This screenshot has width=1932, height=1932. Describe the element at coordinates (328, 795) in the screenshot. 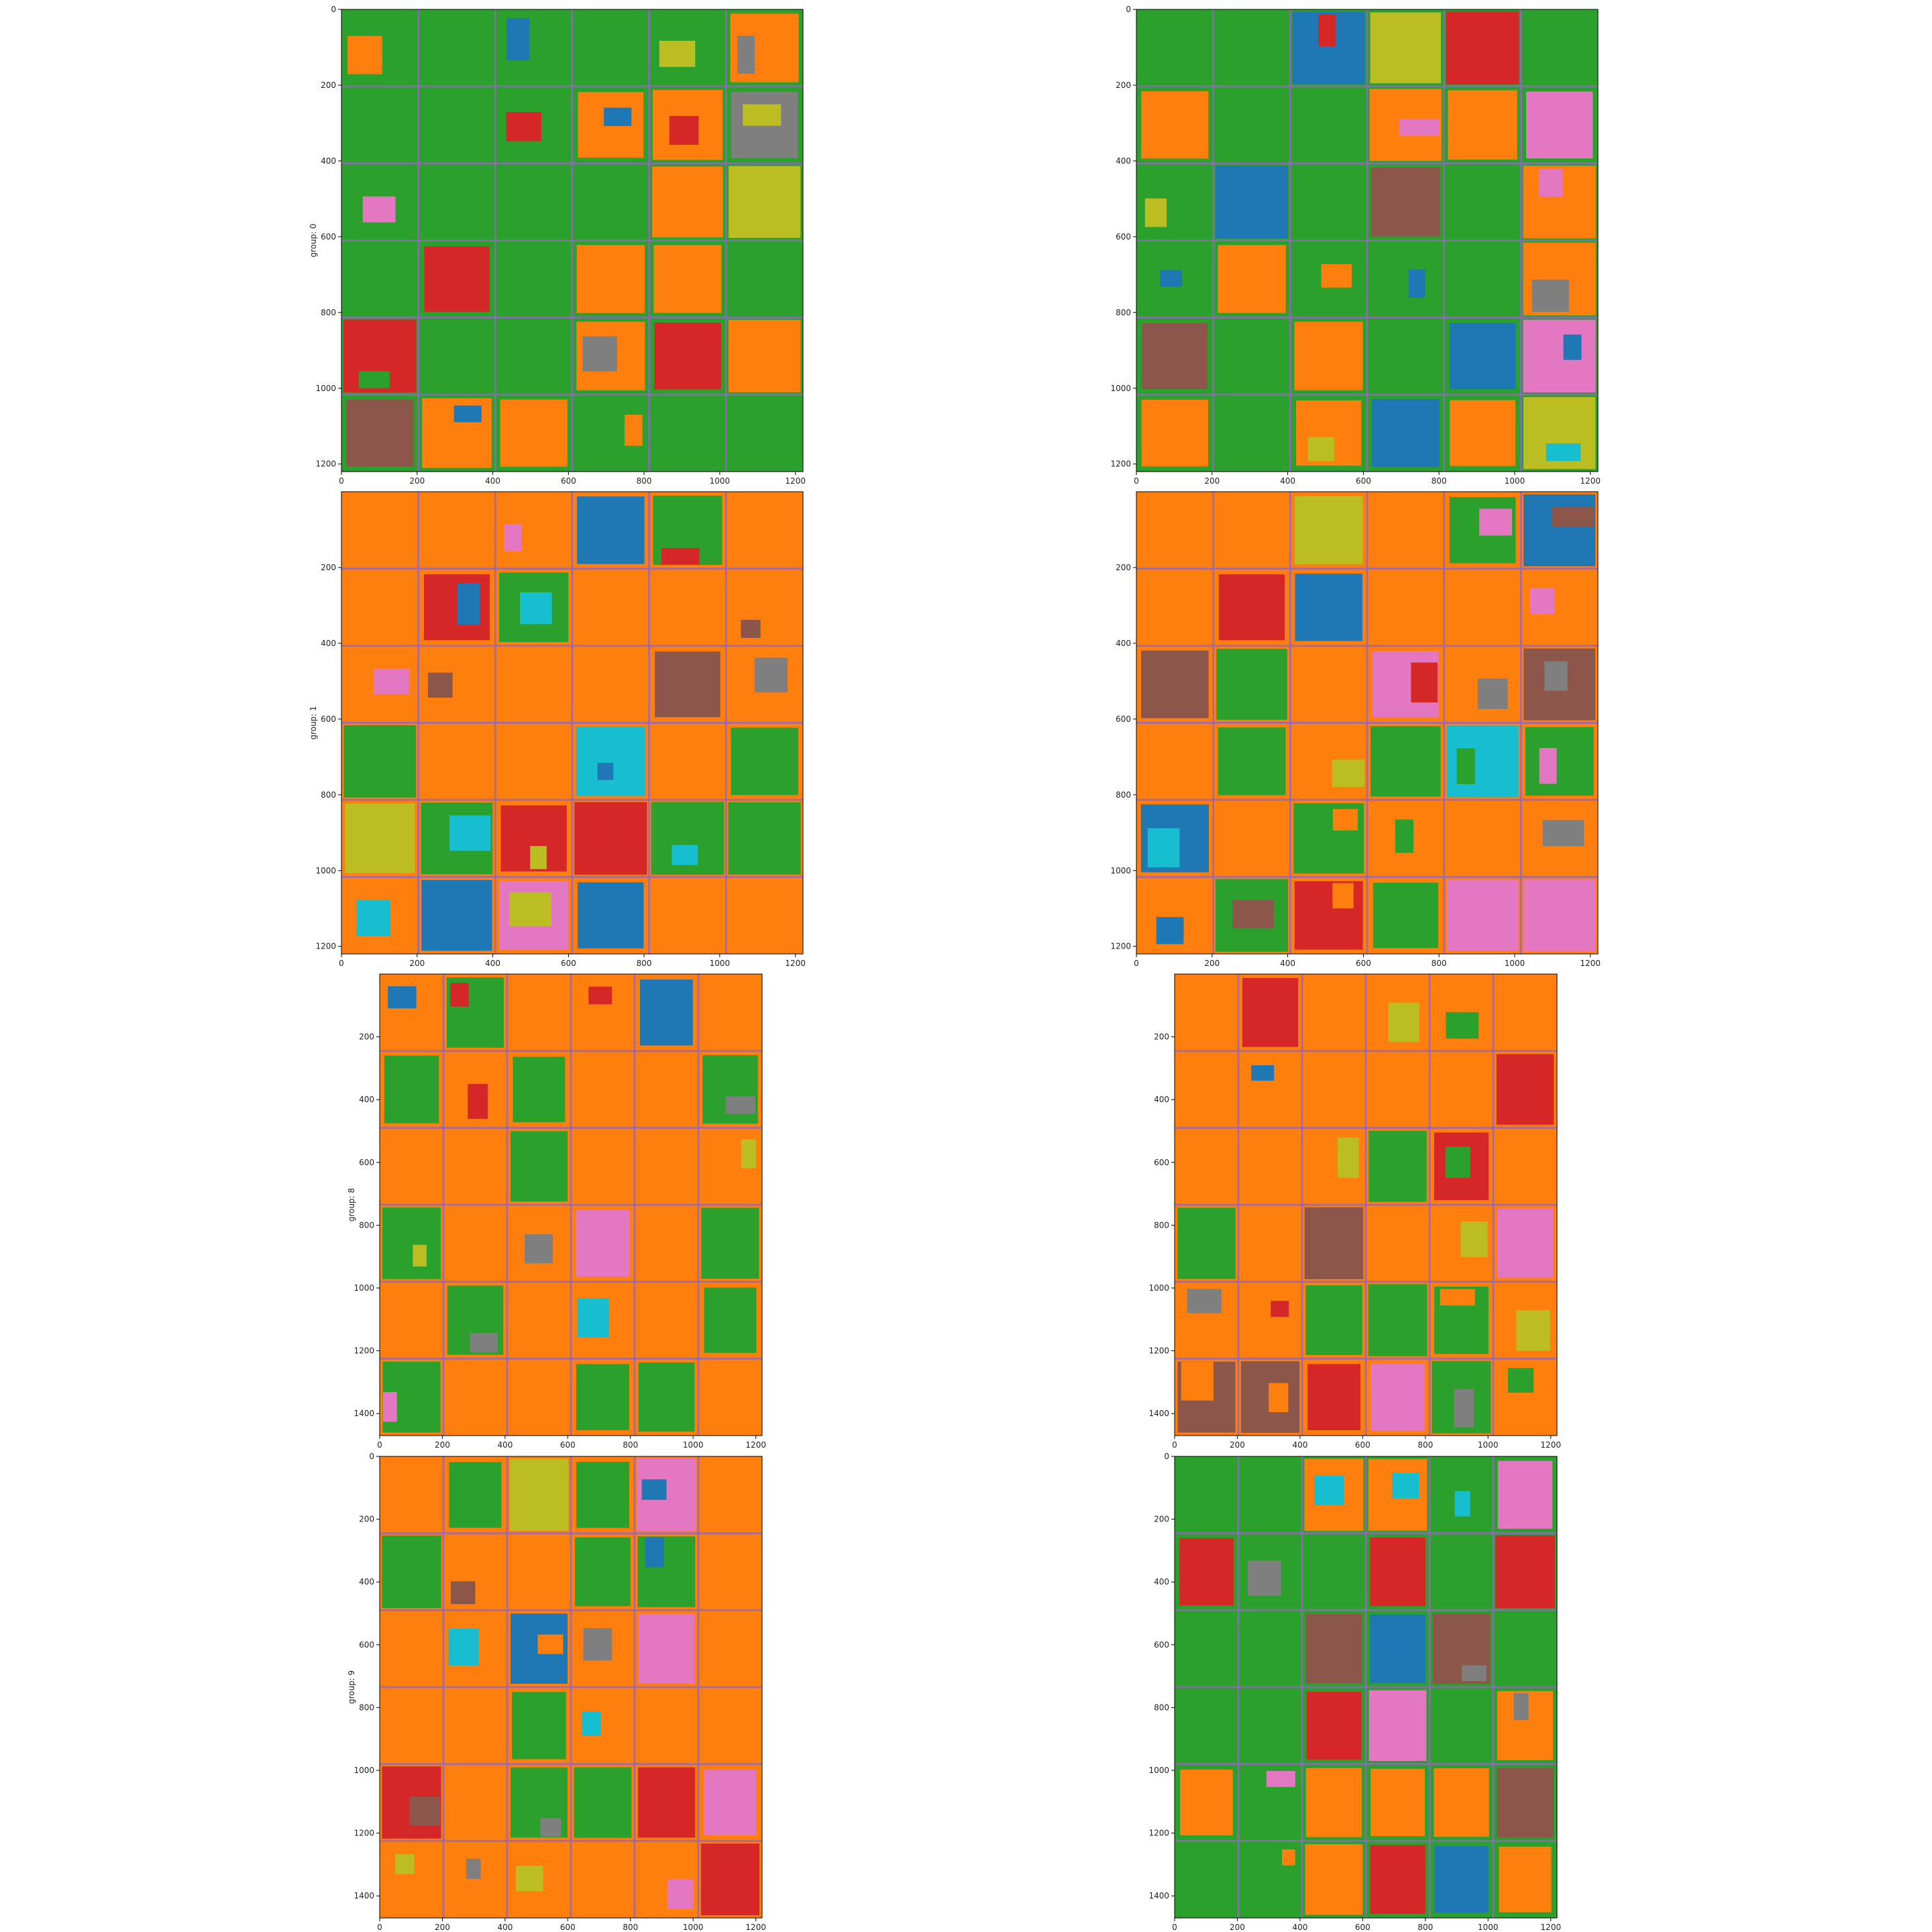

I see `y-tick-label: 800` at that location.